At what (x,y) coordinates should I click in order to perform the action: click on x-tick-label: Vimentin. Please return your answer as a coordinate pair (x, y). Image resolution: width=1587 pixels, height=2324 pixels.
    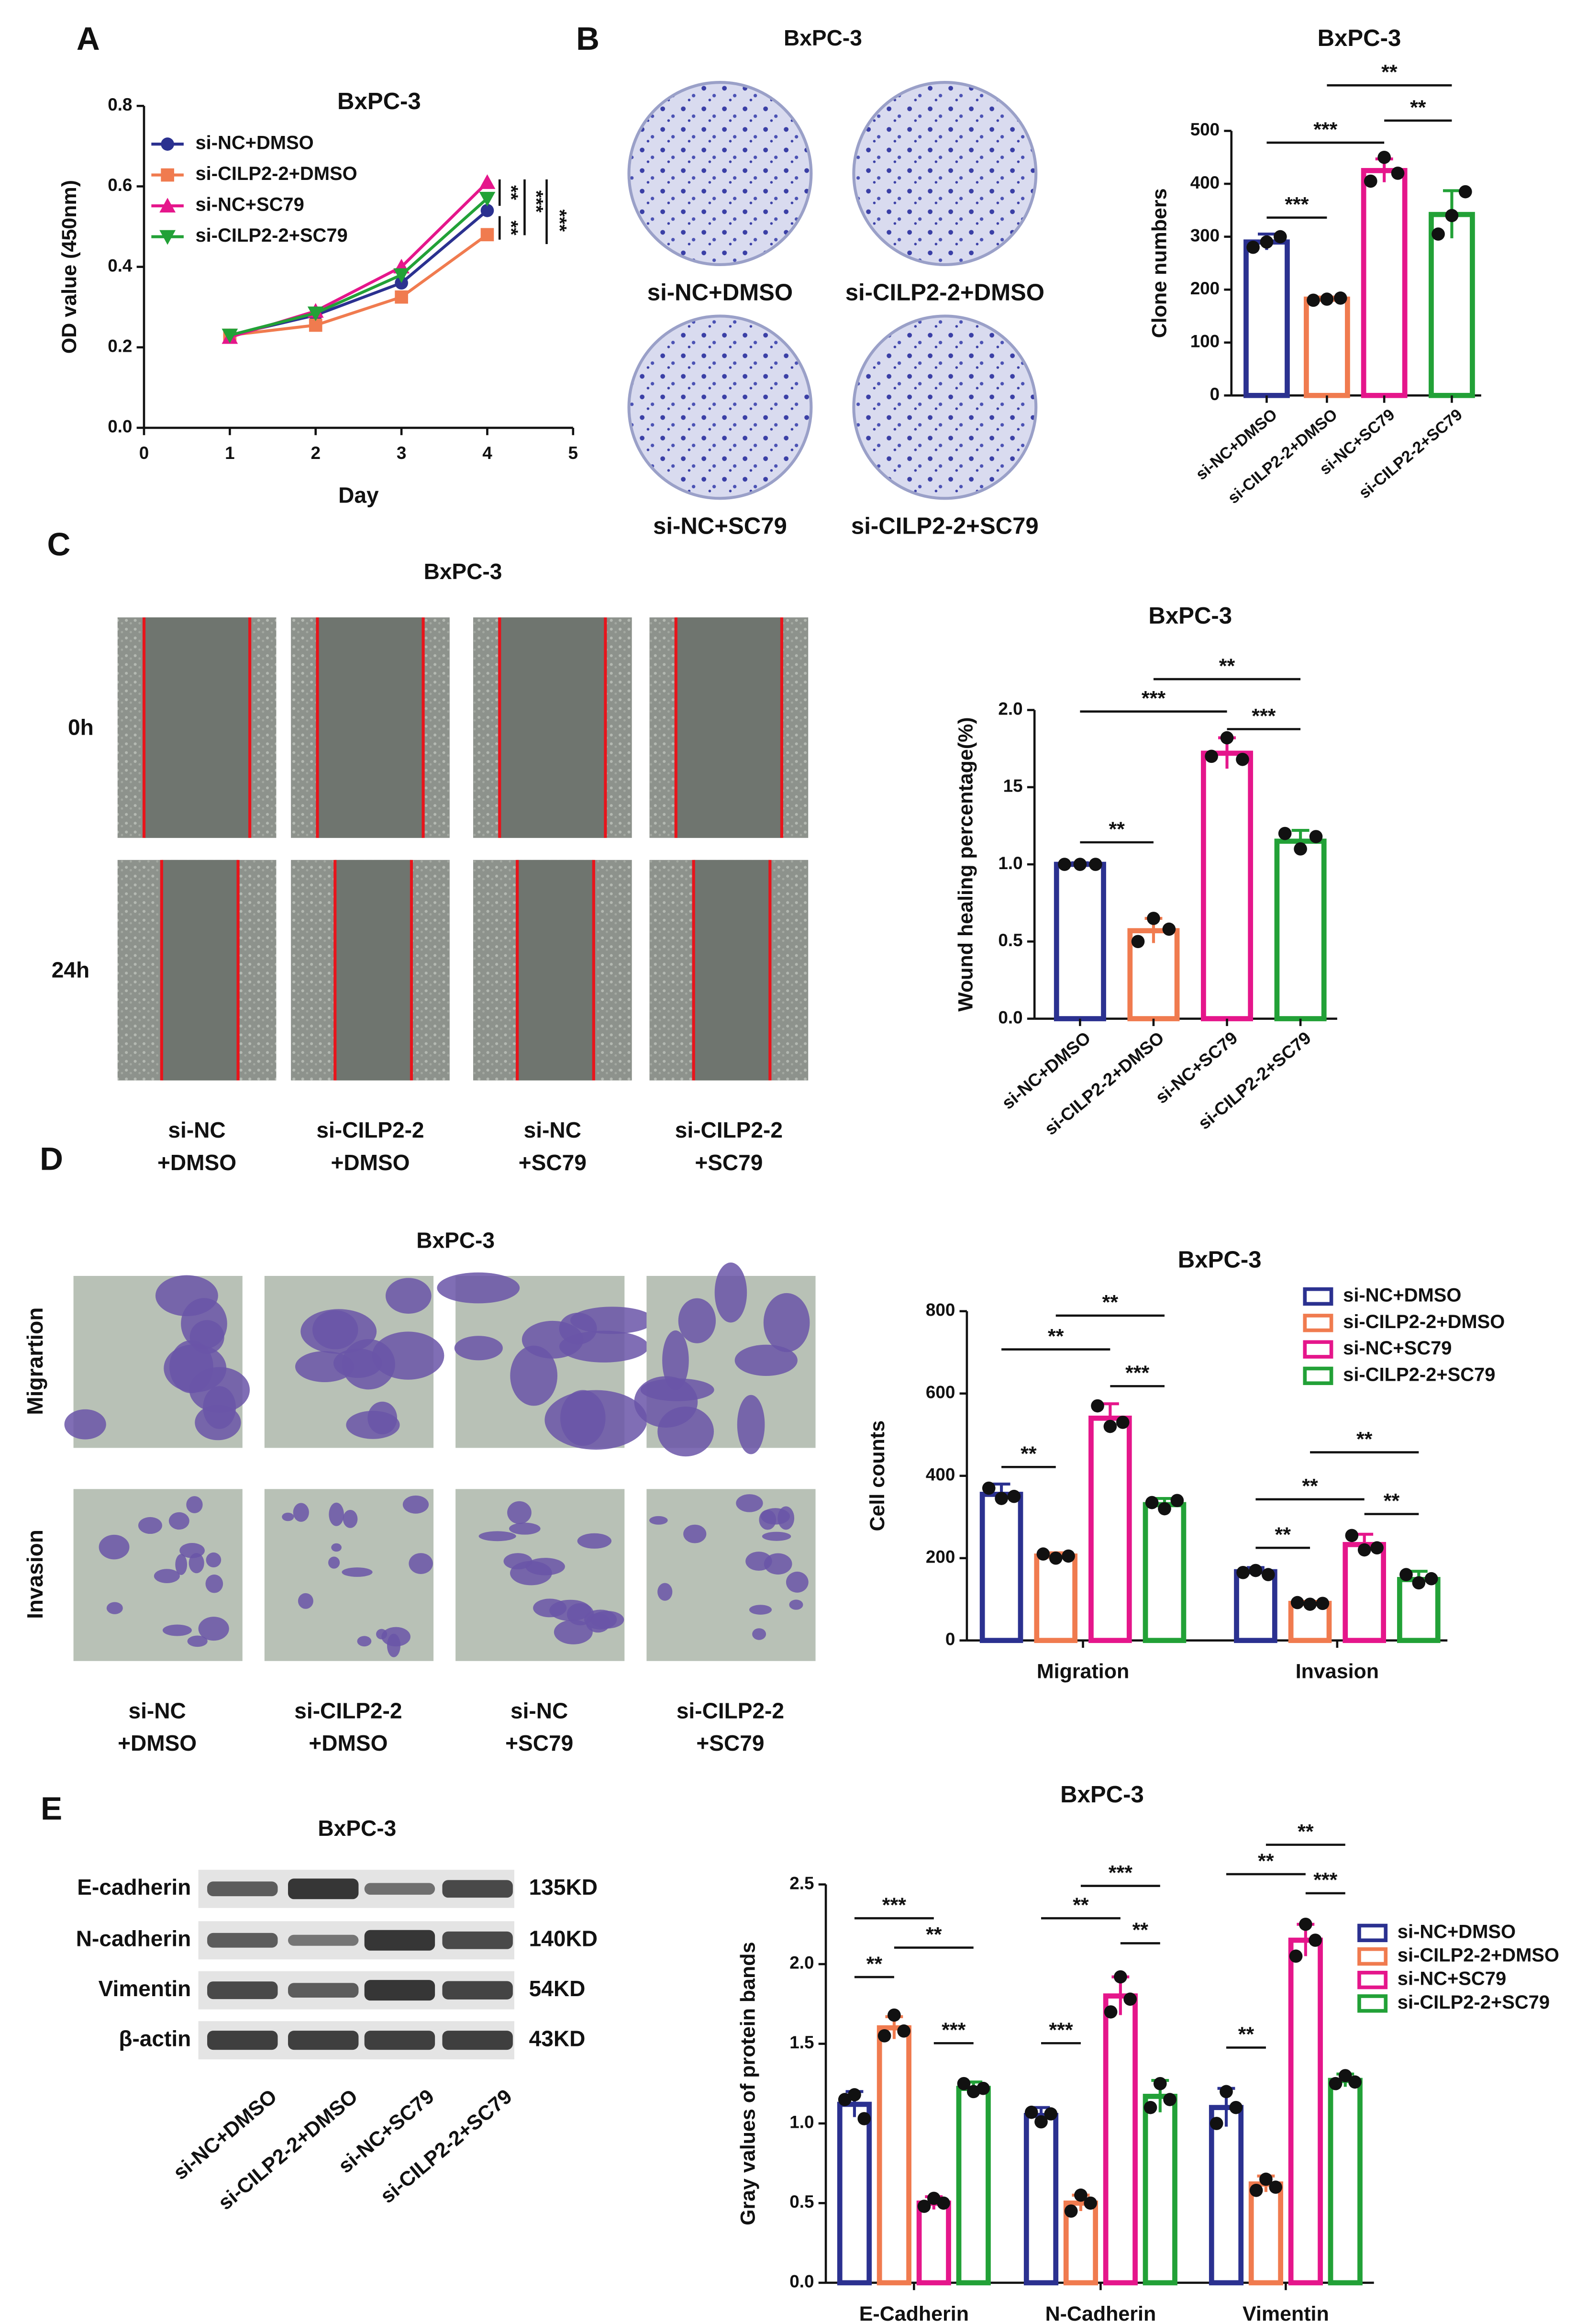
    Looking at the image, I should click on (1286, 2313).